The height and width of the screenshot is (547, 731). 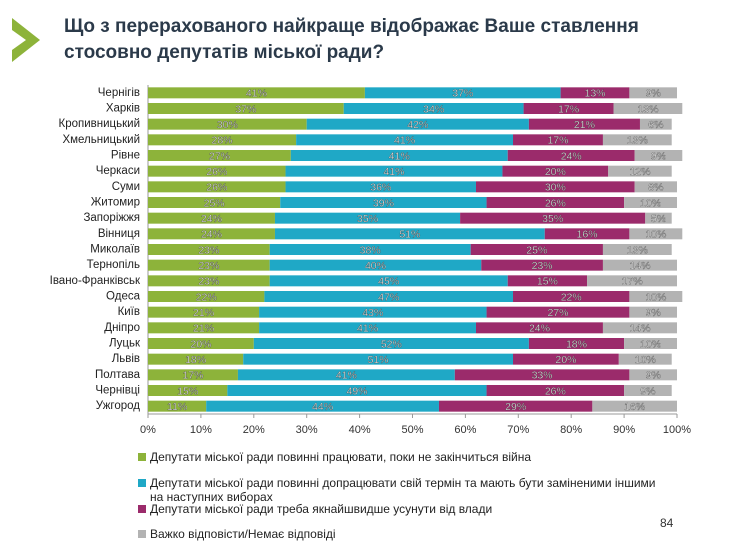 I want to click on value-label: 30%, so click(x=227, y=125).